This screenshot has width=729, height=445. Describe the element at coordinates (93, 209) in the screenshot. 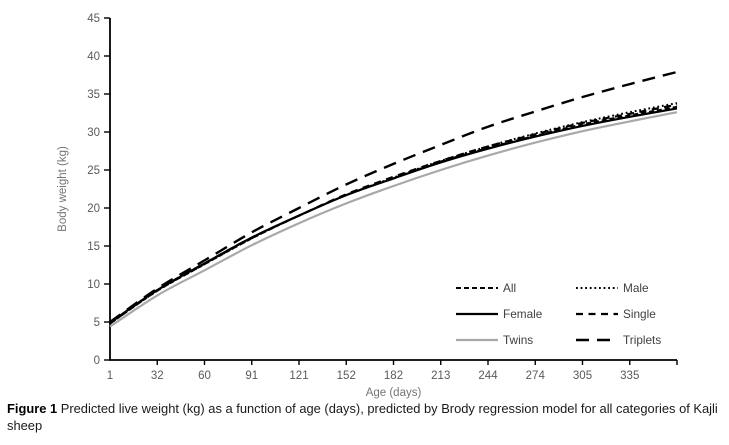

I see `y-axis-tick-label: 20` at that location.